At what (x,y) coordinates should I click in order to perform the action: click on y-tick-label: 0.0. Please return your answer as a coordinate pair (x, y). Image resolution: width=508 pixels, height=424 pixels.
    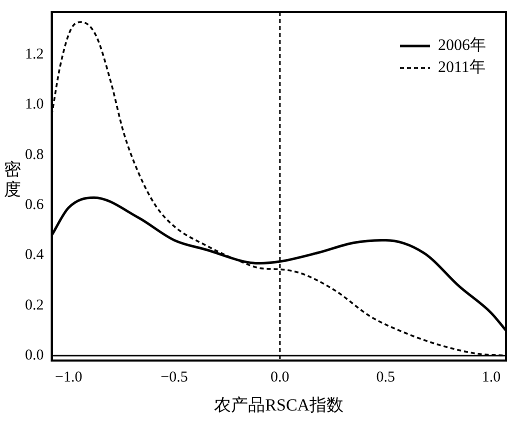
    Looking at the image, I should click on (34, 356).